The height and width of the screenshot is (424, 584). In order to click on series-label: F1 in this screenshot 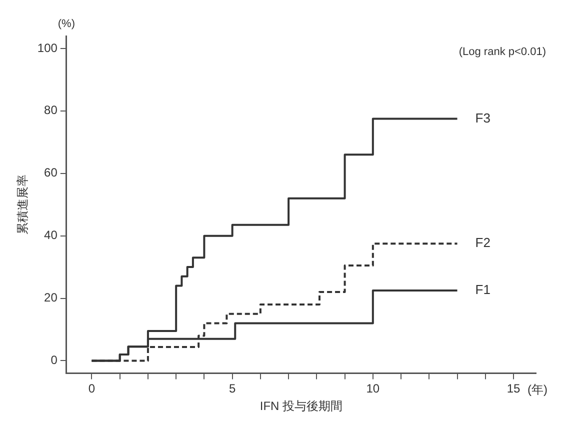, I will do `click(482, 290)`.